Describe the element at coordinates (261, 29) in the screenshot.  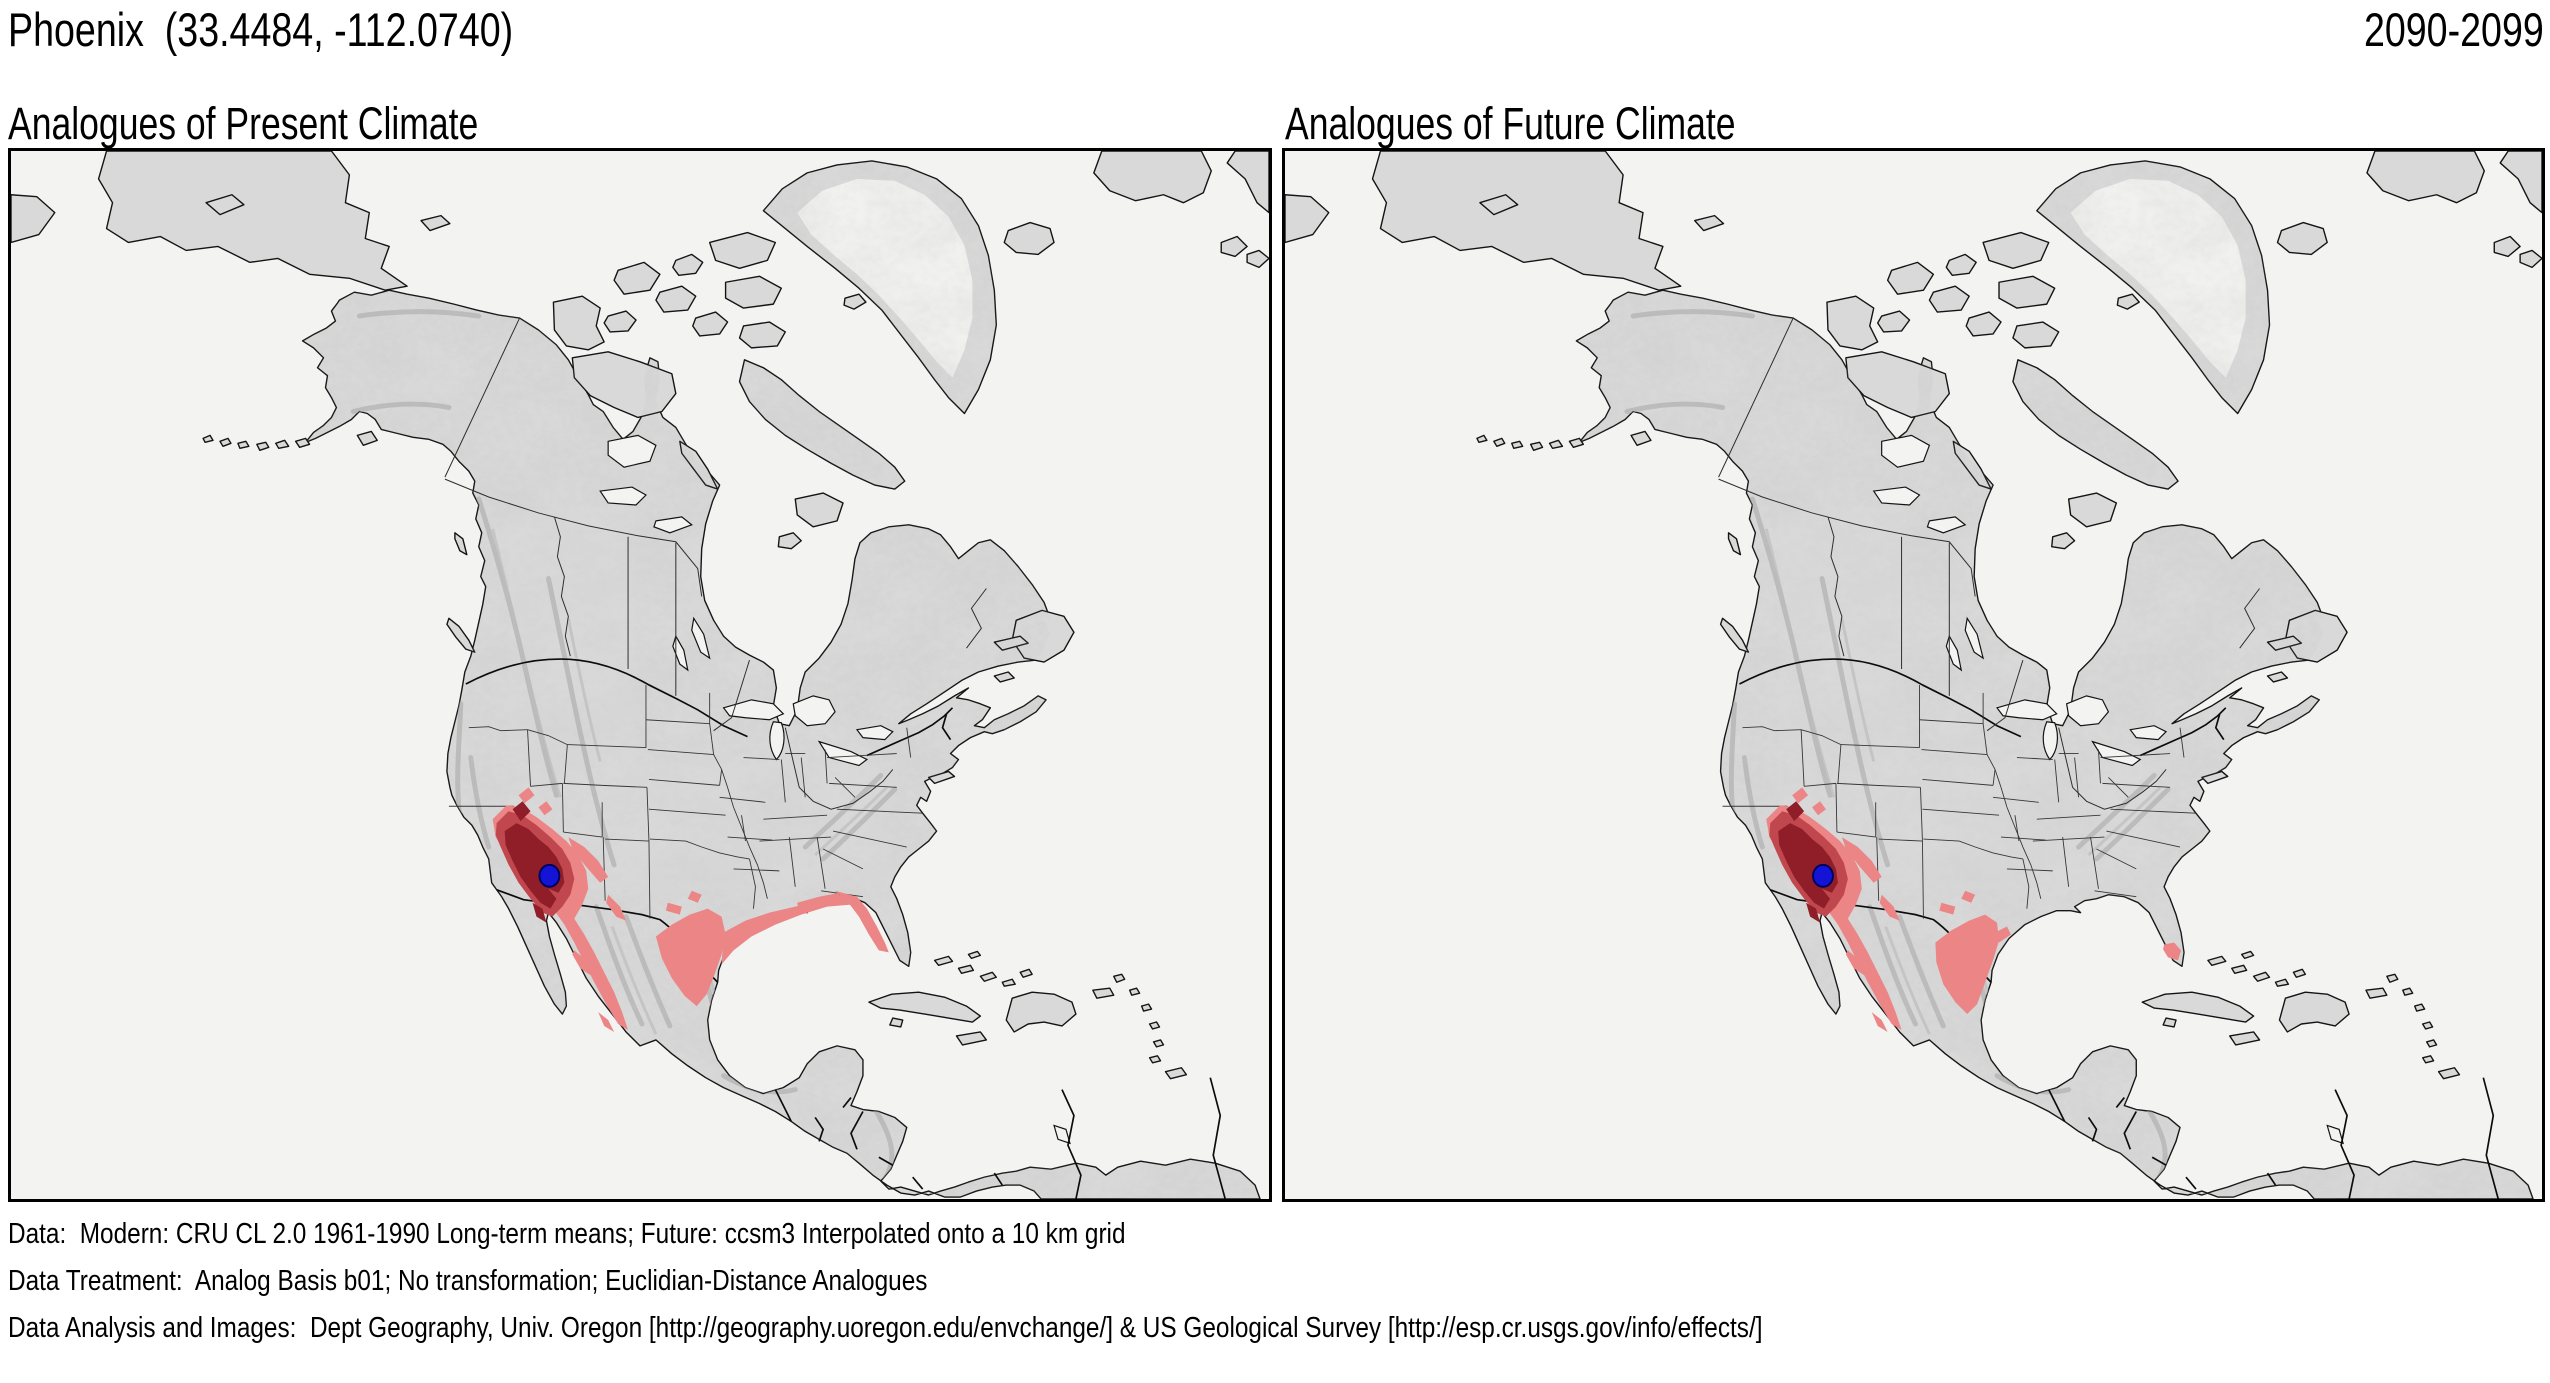
I see `page-title: Phoenix (33.4484, -112.0740)` at that location.